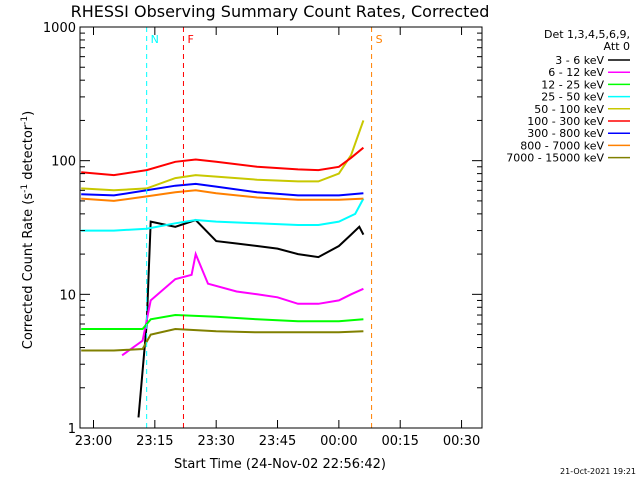 Image resolution: width=640 pixels, height=480 pixels. Describe the element at coordinates (28, 113) in the screenshot. I see `y-axis-label-end: )` at that location.